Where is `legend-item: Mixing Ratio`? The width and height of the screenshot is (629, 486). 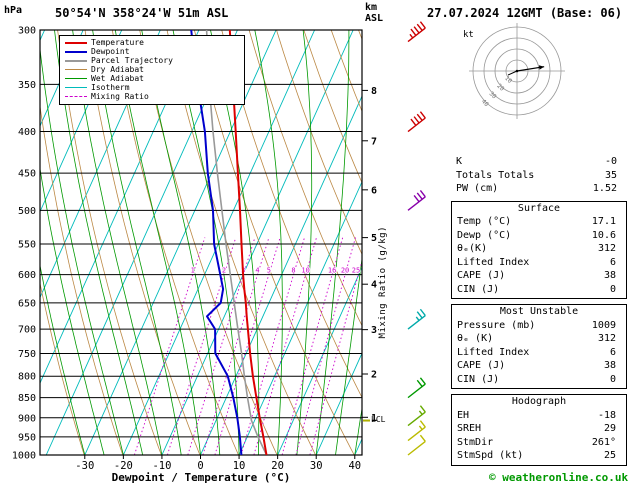
legend-item: Mixing Ratio is located at coordinates (151, 96).